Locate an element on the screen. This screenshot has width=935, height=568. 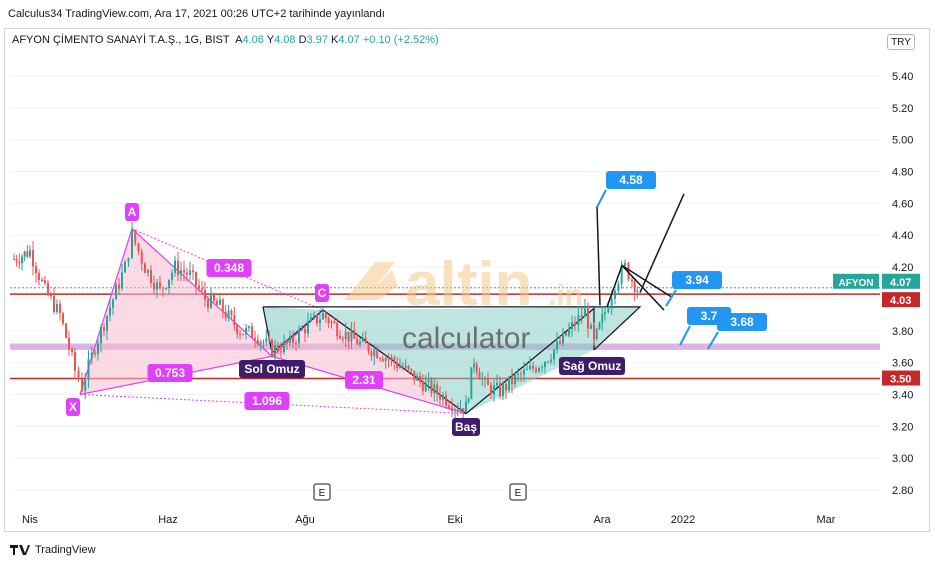
y-tick-label: 4.60 is located at coordinates (902, 204).